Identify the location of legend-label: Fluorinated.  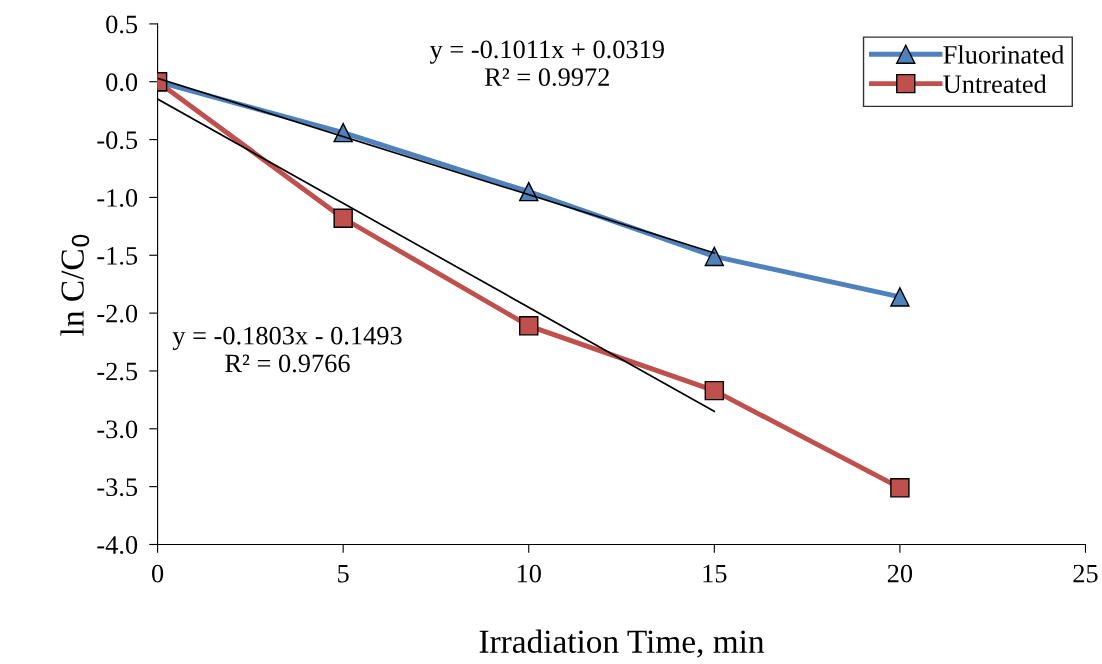
(1004, 54).